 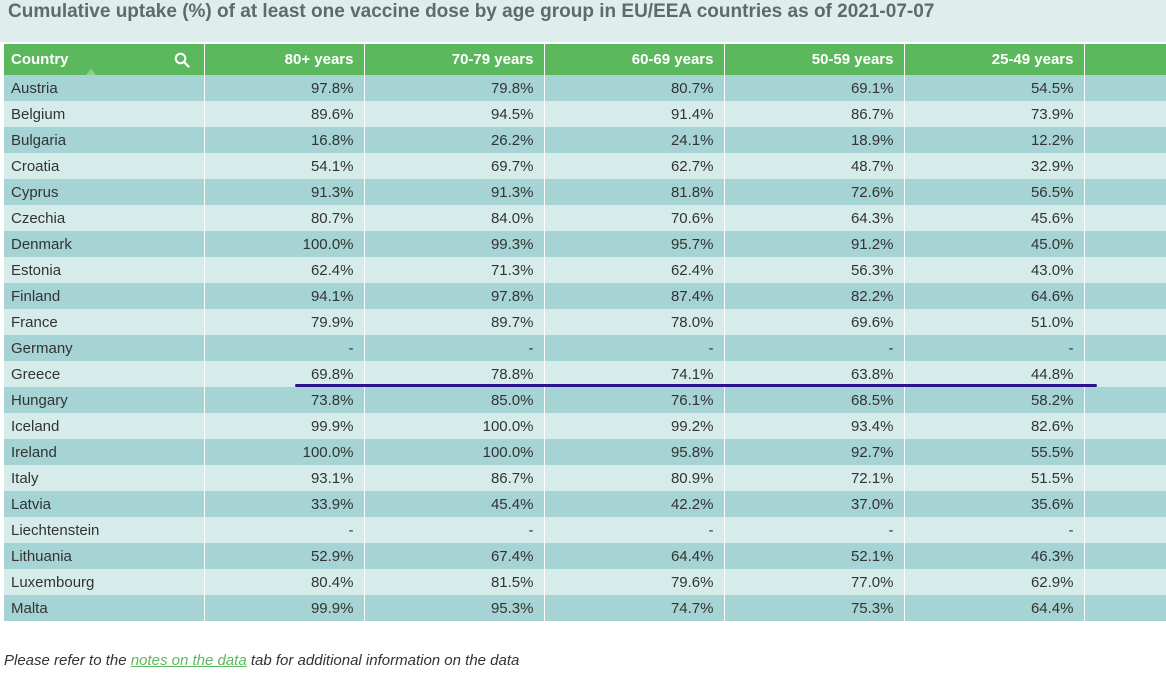 I want to click on highlight-annotation-line, so click(x=696, y=385).